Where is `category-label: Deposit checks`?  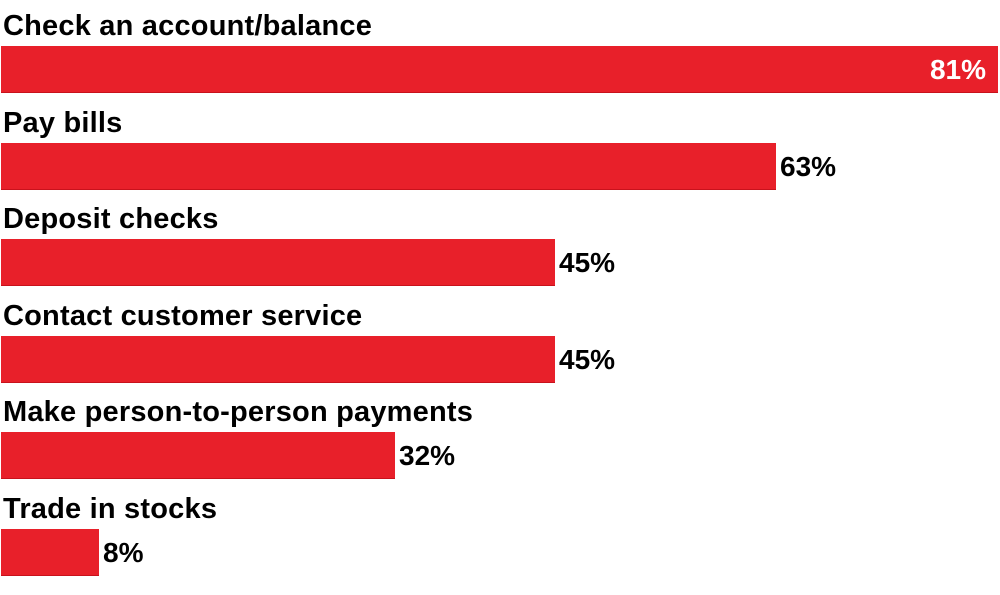
category-label: Deposit checks is located at coordinates (111, 219).